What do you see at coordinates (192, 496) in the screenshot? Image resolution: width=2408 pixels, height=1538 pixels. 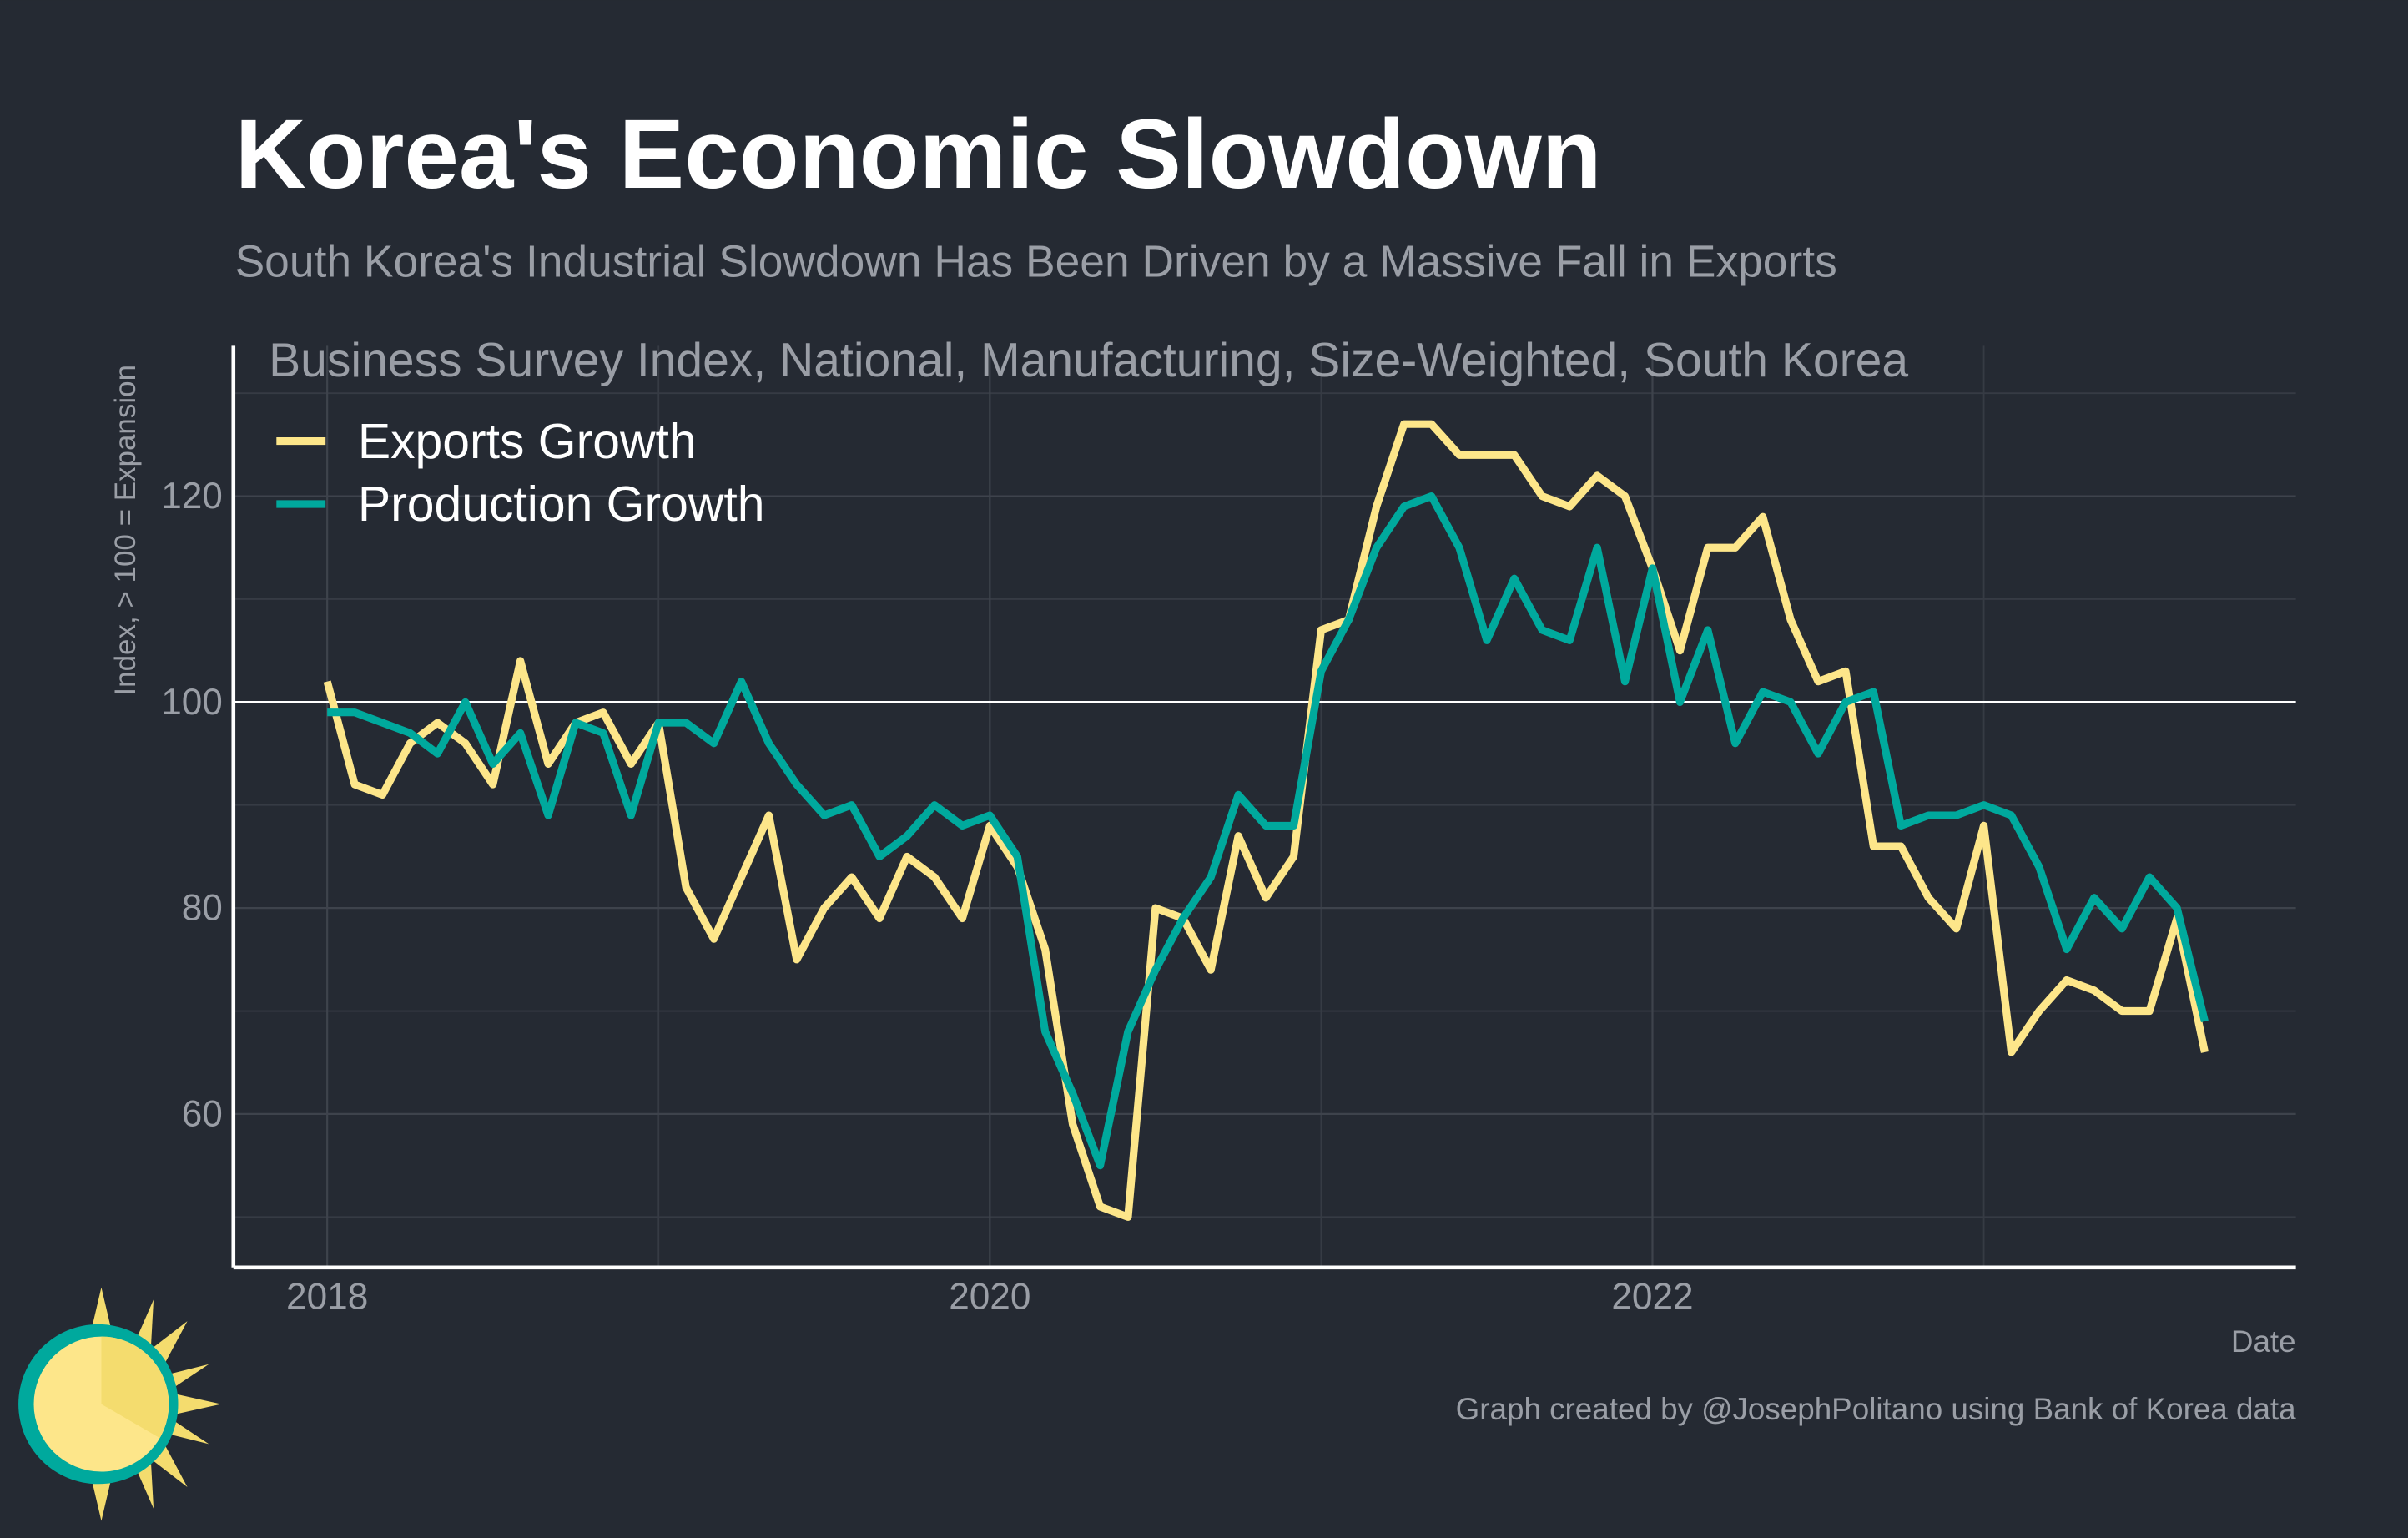 I see `y-tick-label: 120` at bounding box center [192, 496].